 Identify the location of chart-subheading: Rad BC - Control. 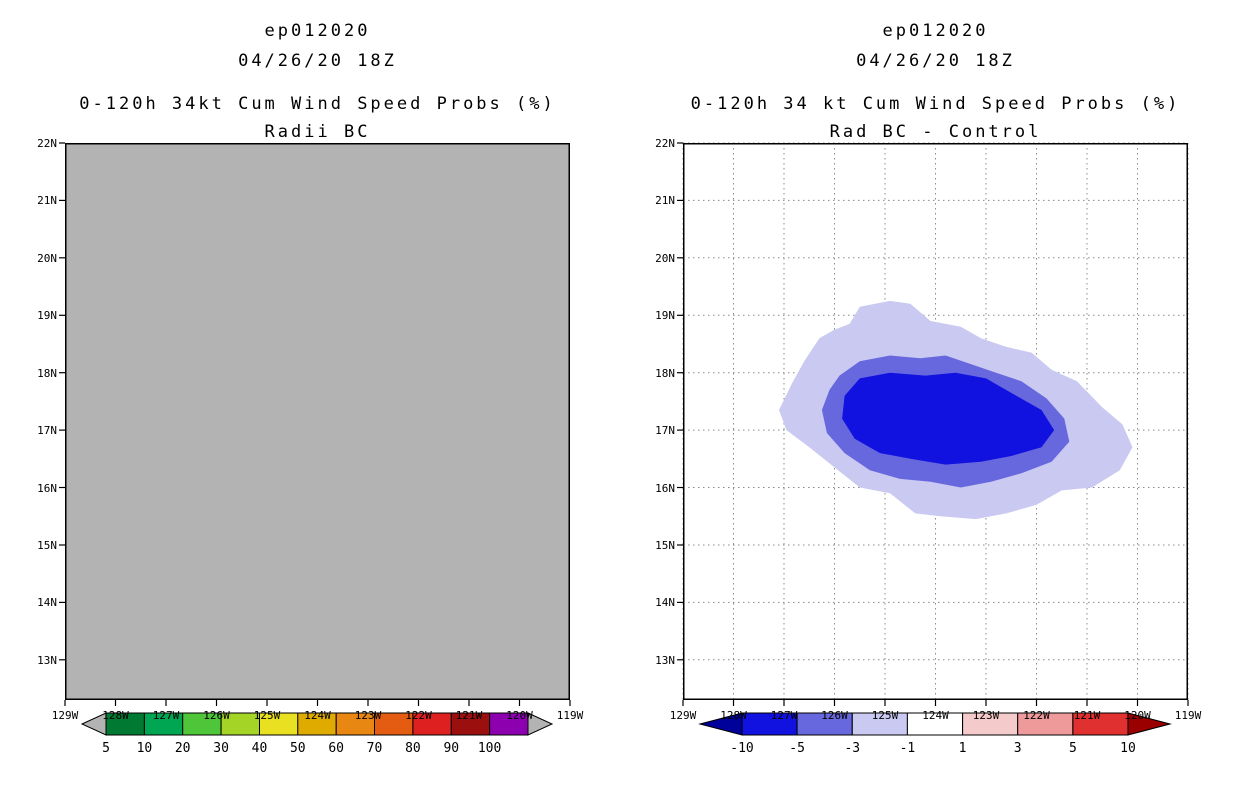
(935, 132).